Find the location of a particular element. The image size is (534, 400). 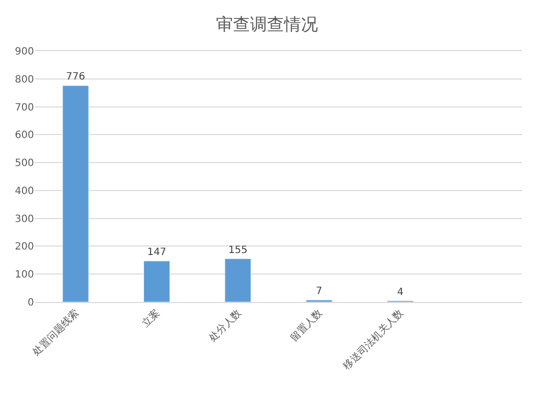

x-tick-label: 留置人数 is located at coordinates (306, 325).